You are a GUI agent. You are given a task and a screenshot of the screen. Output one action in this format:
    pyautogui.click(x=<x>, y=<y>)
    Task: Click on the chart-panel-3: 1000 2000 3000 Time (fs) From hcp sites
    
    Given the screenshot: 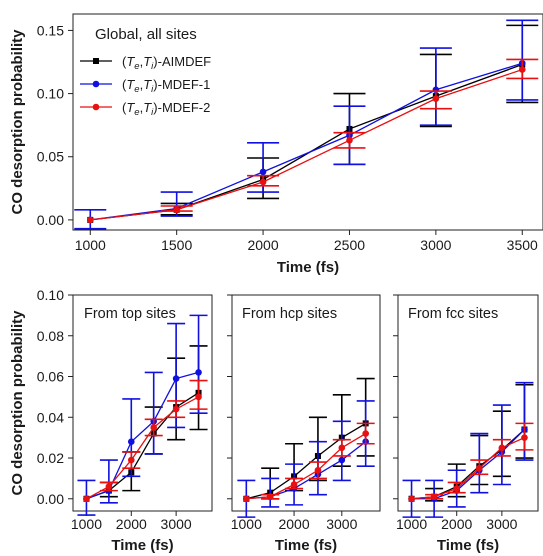 What is the action you would take?
    pyautogui.click(x=304, y=424)
    